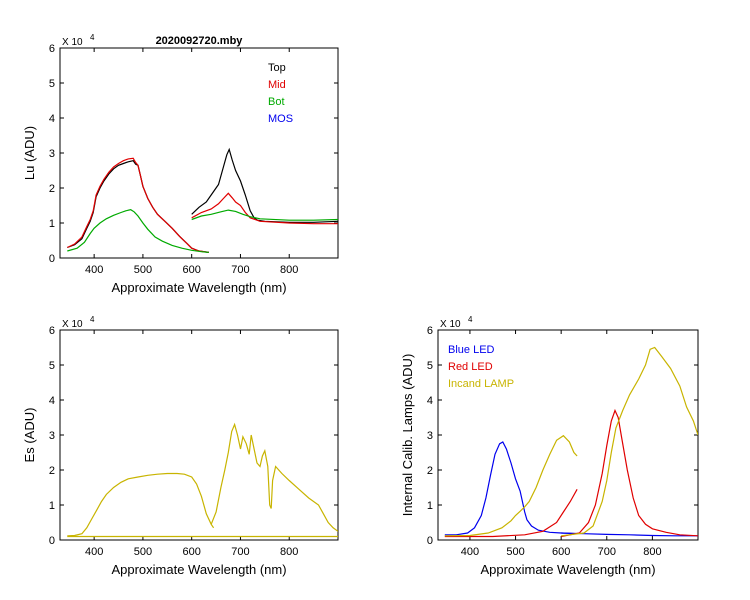 The image size is (750, 600). I want to click on legend-entry: Bot, so click(276, 102).